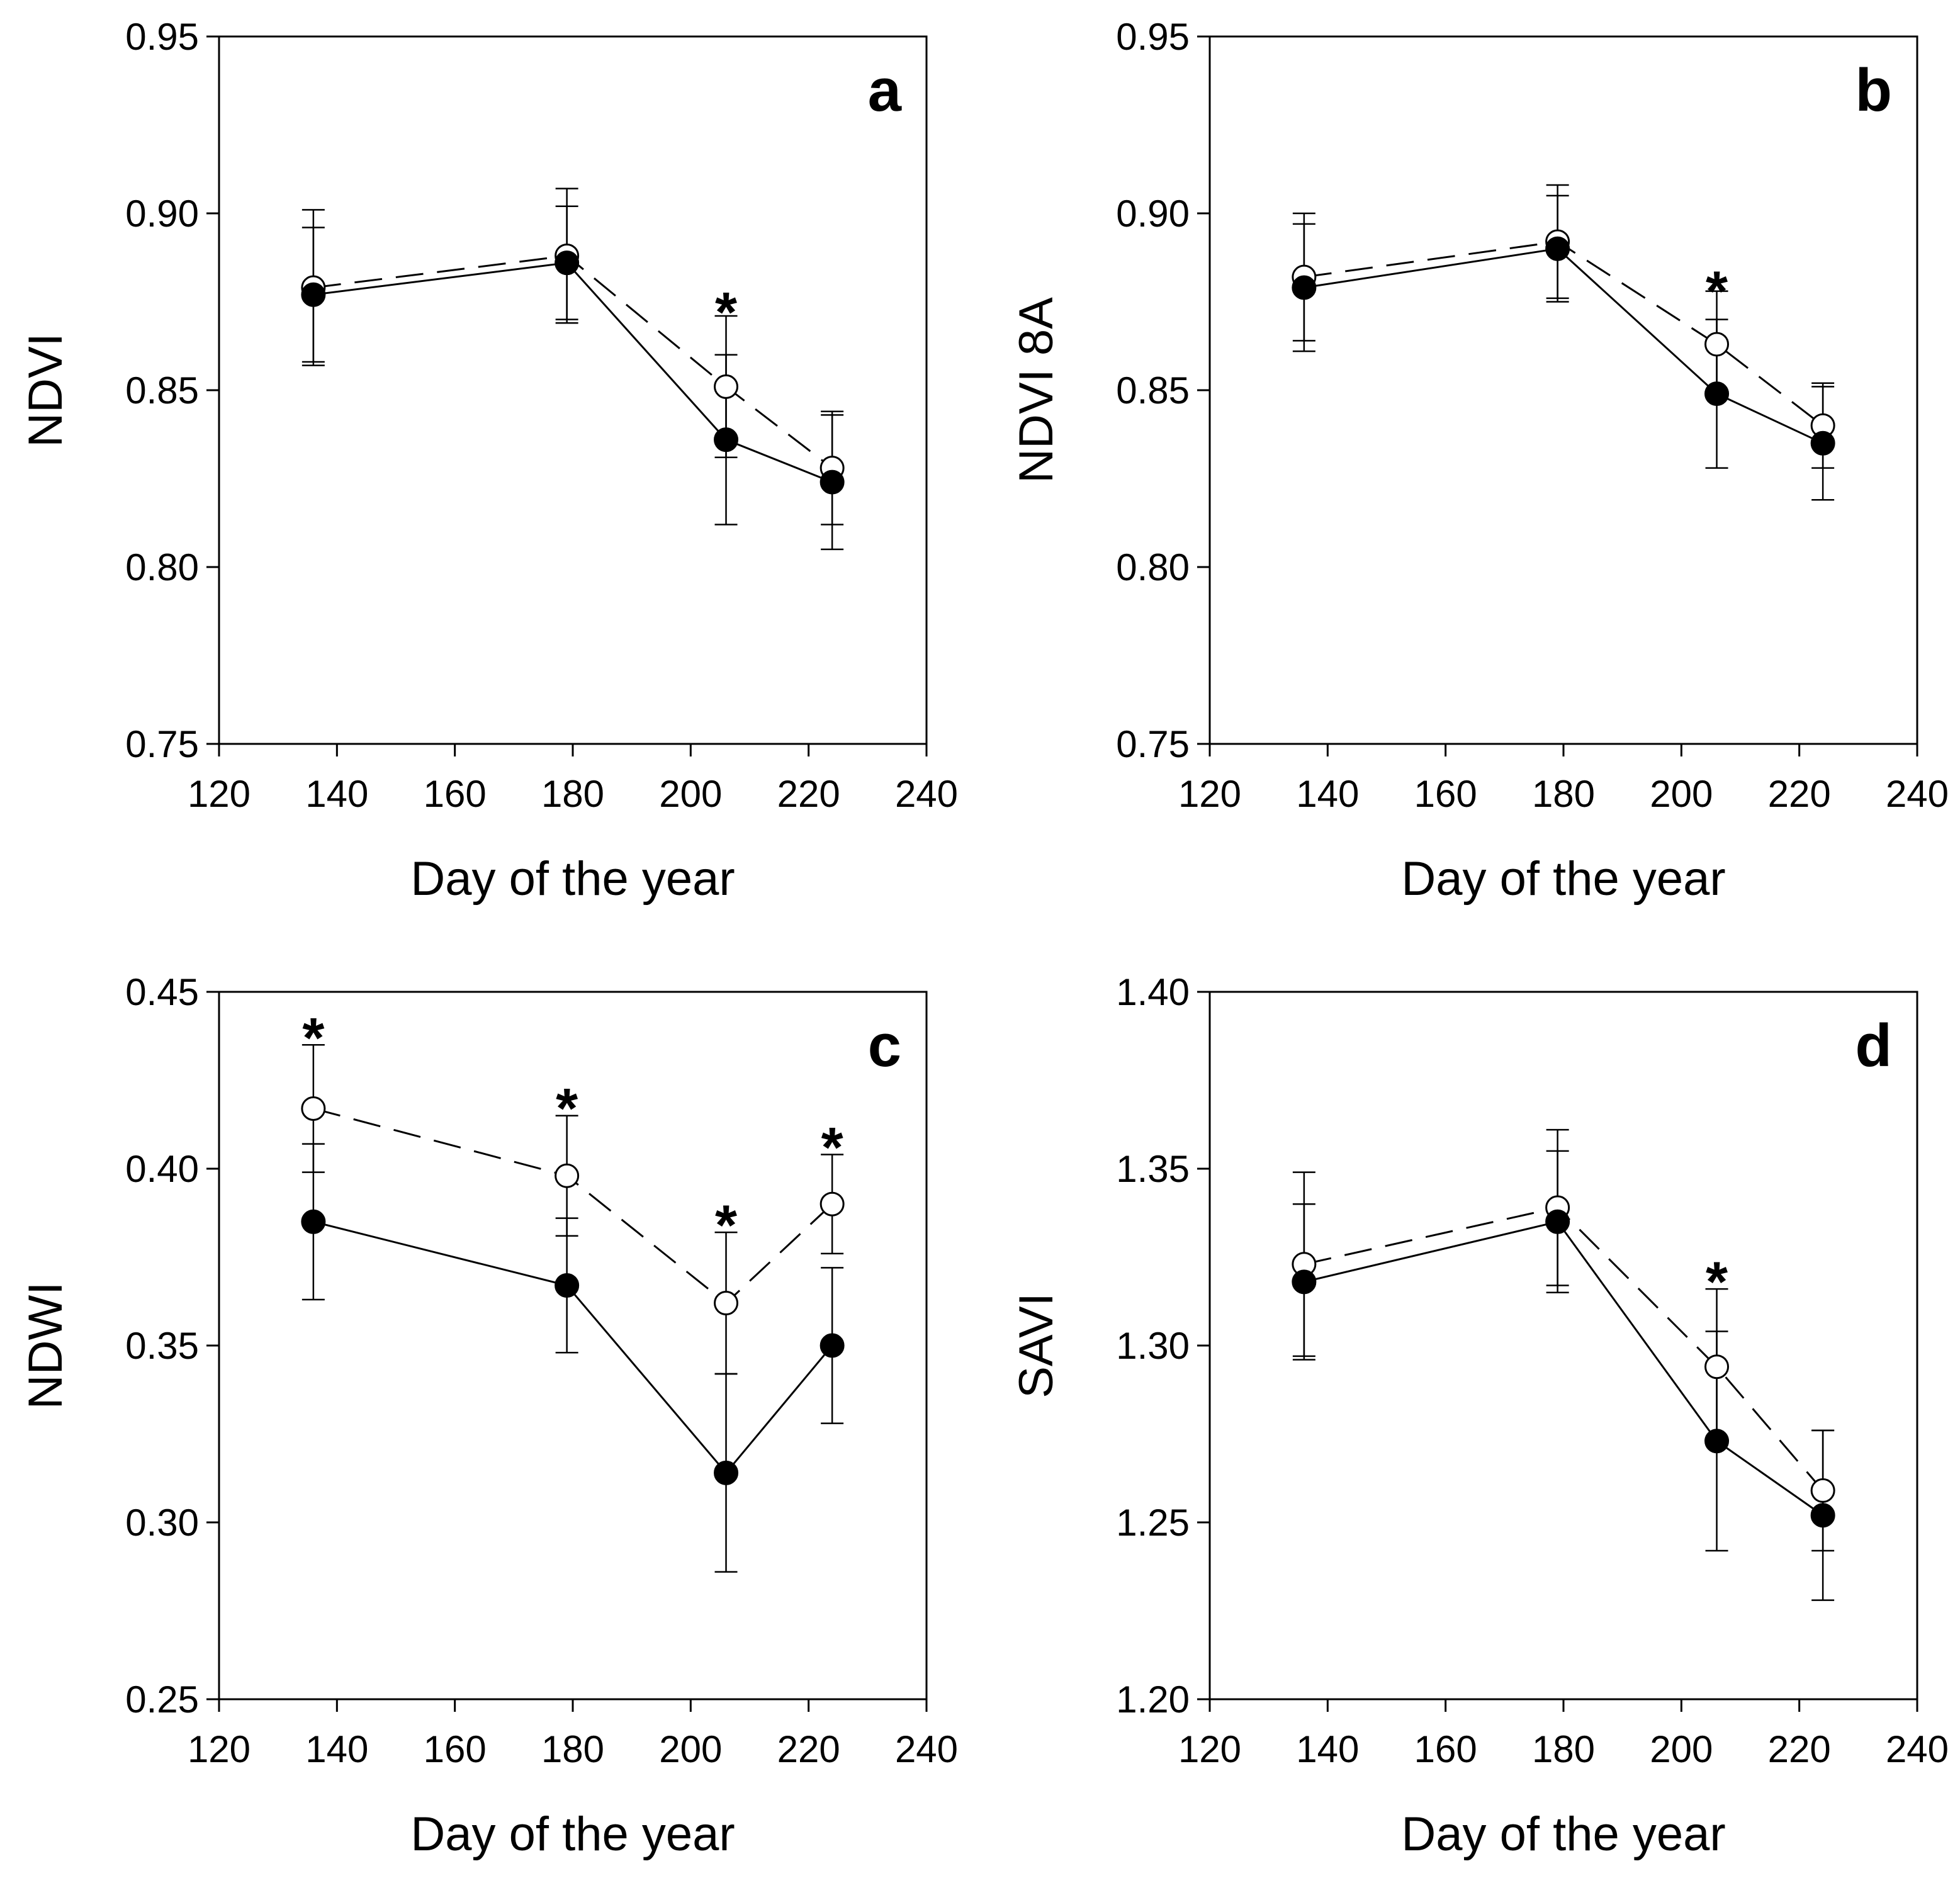 The height and width of the screenshot is (1883, 1960). I want to click on y-tick-label: 1.30, so click(1153, 1346).